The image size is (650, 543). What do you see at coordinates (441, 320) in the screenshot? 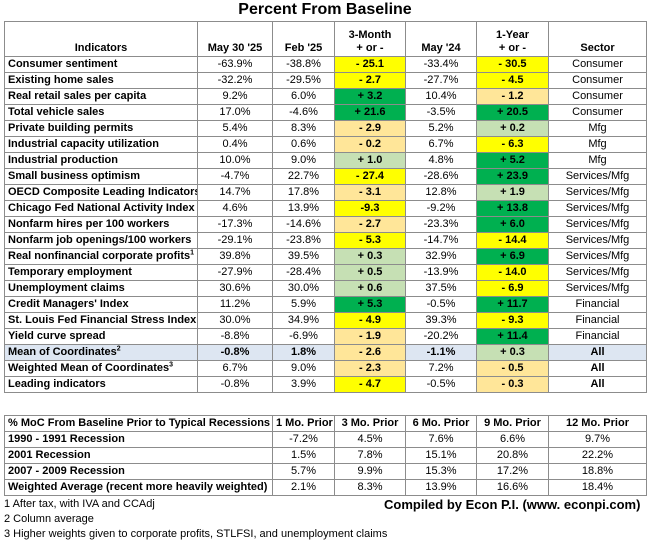
I see `value-may-24: 39.3%` at bounding box center [441, 320].